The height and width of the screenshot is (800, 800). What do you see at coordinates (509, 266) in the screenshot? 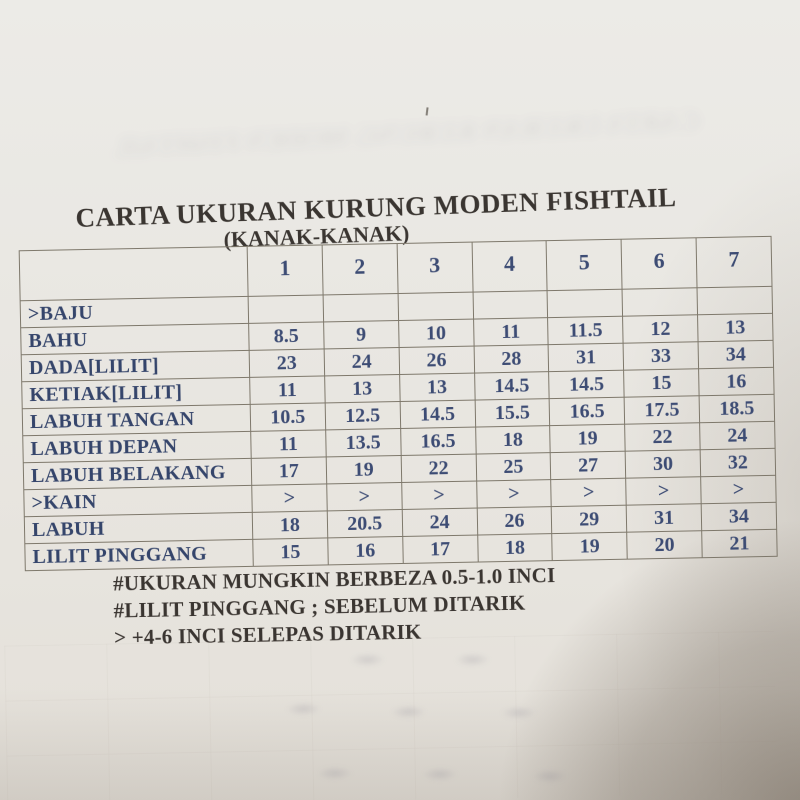
I see `size-column-header: 4` at bounding box center [509, 266].